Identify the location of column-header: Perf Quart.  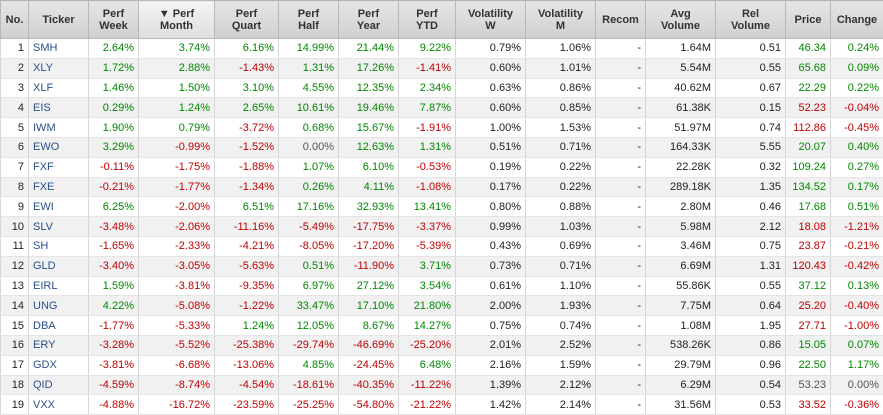
(246, 19).